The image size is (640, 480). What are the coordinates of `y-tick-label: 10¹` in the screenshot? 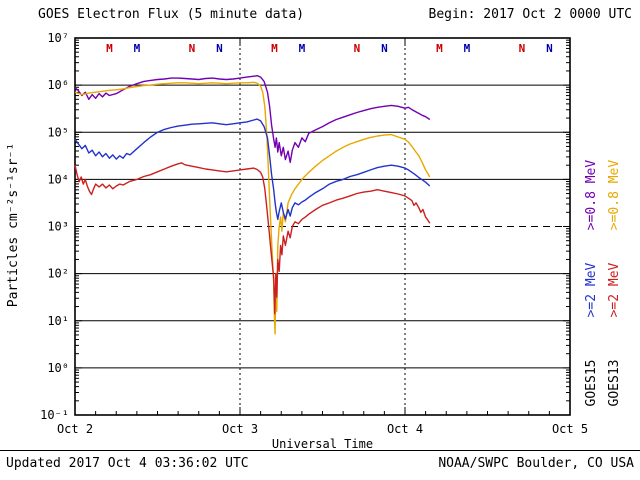 It's located at (58, 321).